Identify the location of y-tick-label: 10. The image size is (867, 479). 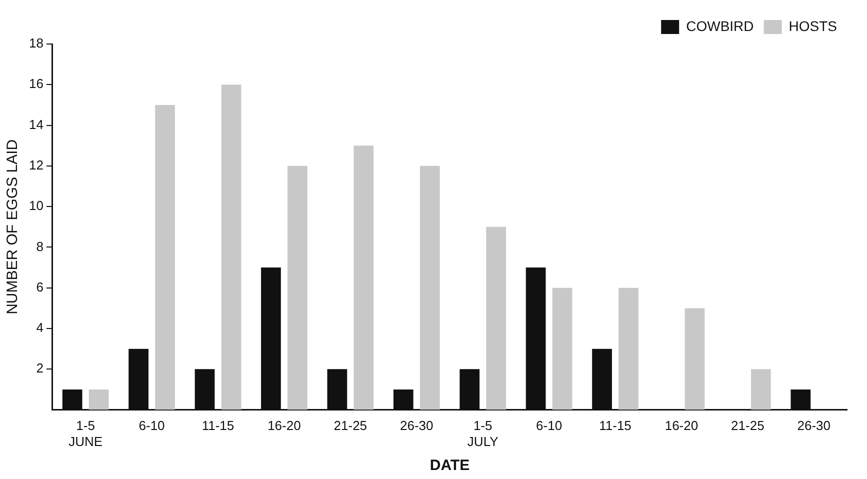
(36, 206).